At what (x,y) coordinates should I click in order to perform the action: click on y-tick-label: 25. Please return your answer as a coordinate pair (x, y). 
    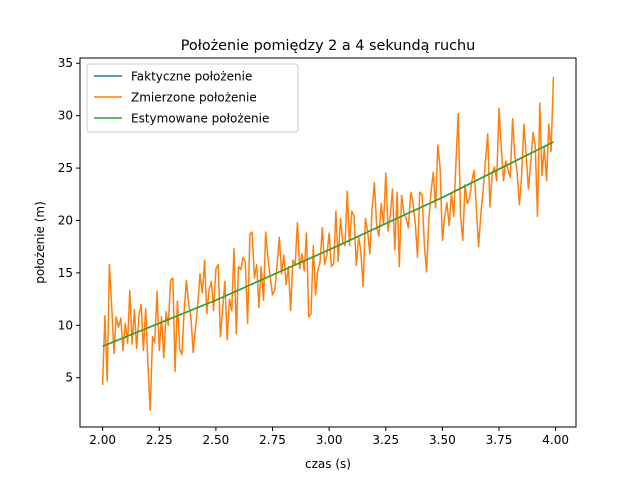
    Looking at the image, I should click on (65, 168).